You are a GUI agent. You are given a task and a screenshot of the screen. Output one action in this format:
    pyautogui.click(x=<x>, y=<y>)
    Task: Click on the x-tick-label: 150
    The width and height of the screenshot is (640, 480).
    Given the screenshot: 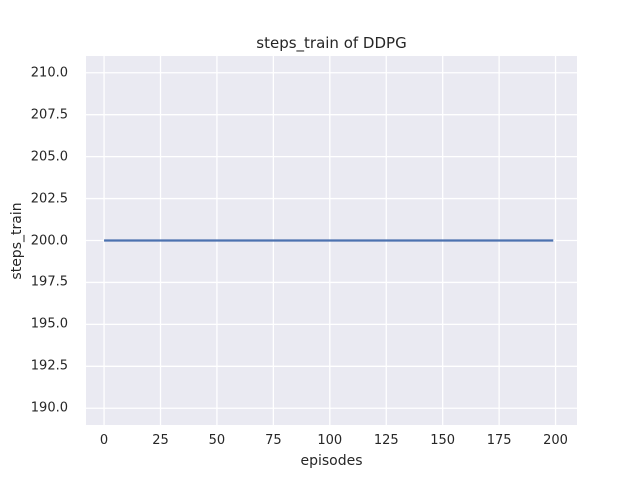 What is the action you would take?
    pyautogui.click(x=443, y=440)
    